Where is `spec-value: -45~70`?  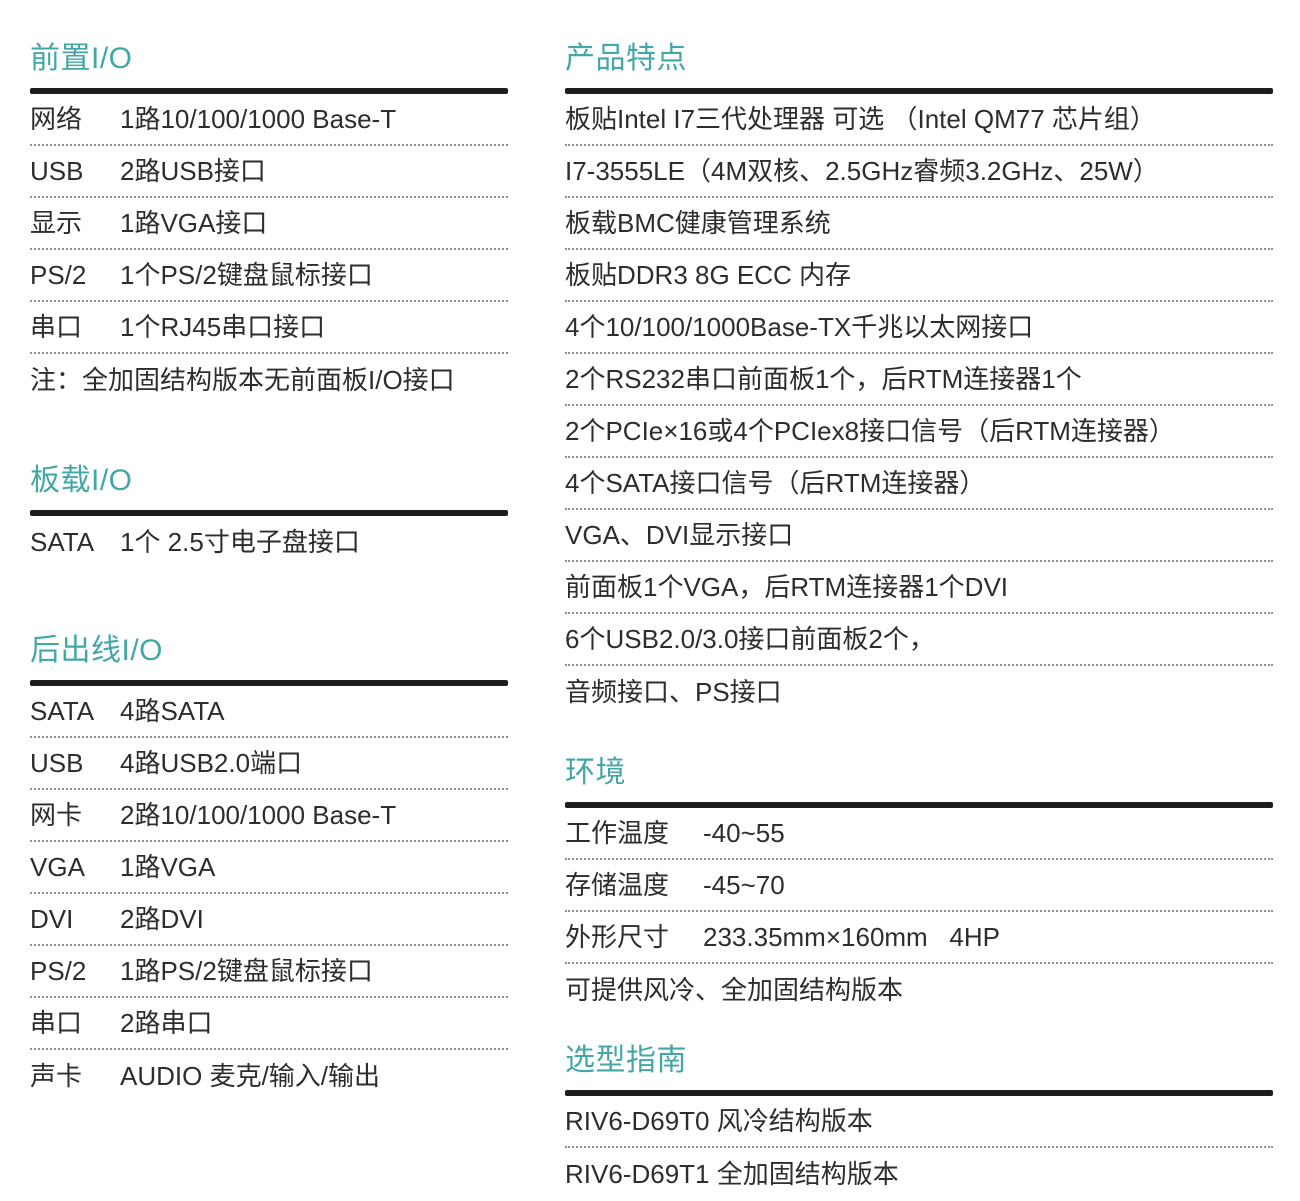 spec-value: -45~70 is located at coordinates (744, 885).